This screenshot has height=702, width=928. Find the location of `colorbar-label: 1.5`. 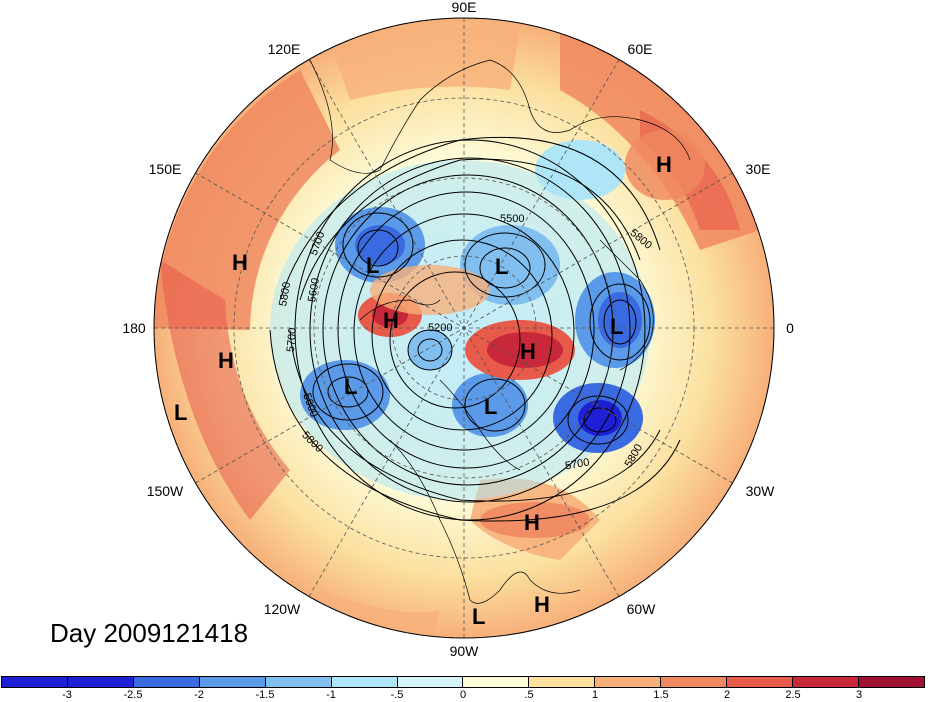

colorbar-label: 1.5 is located at coordinates (661, 695).